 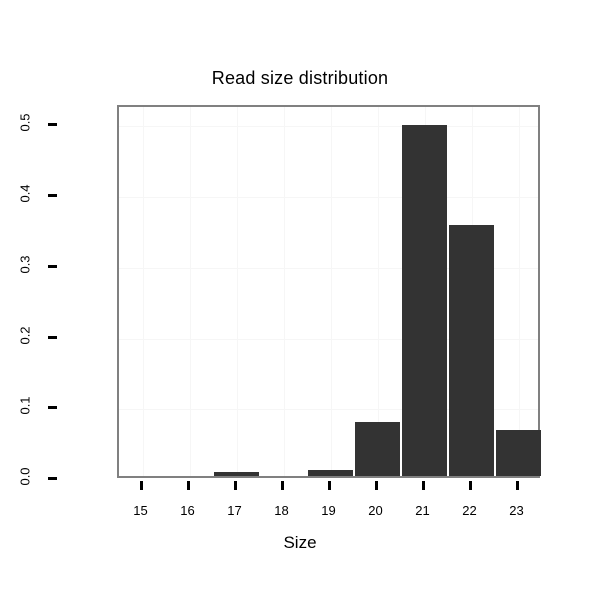 I want to click on x-axis-tick-label: 21, so click(x=422, y=510).